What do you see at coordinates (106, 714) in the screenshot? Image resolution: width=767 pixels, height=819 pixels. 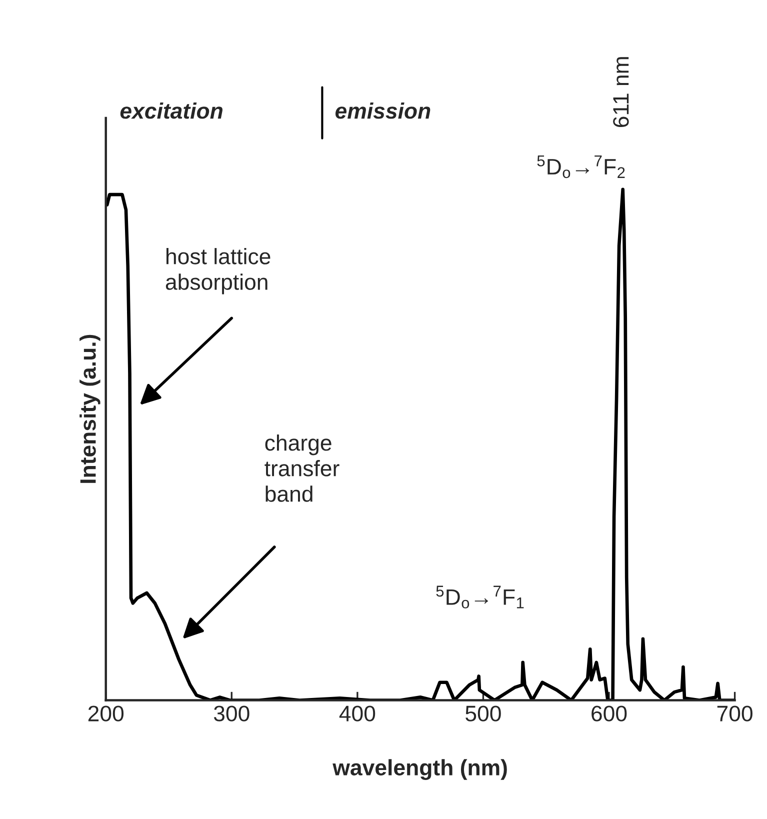 I see `x-tick-label: 200` at bounding box center [106, 714].